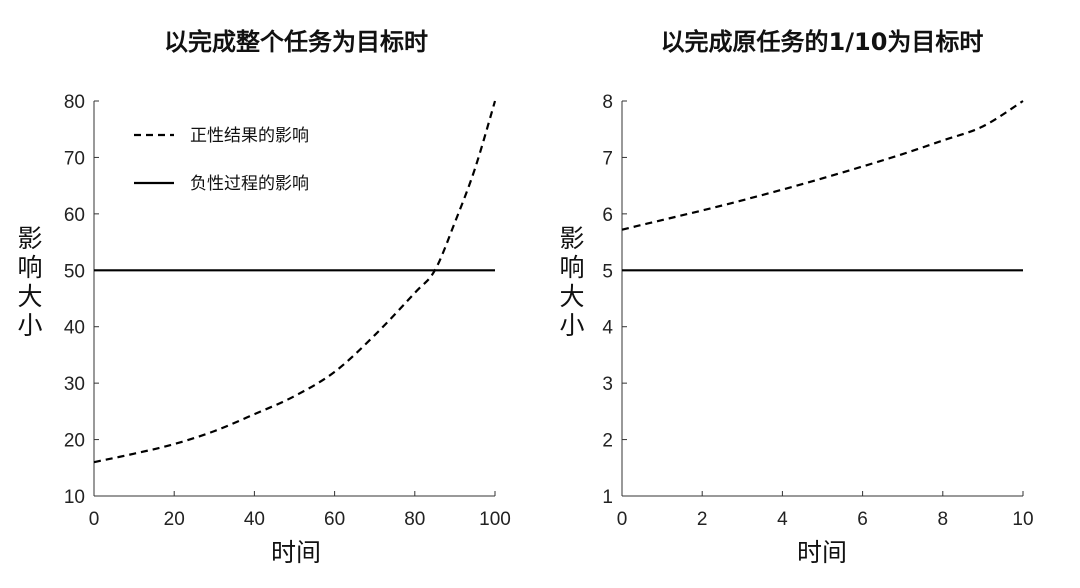 This screenshot has width=1080, height=588. What do you see at coordinates (495, 519) in the screenshot?
I see `x-tick-label: 100` at bounding box center [495, 519].